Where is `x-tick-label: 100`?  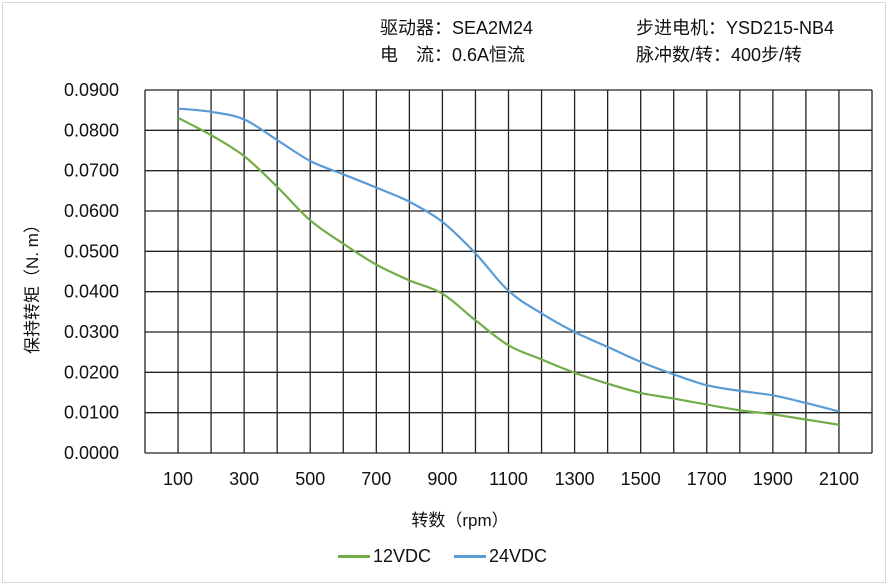
x-tick-label: 100 is located at coordinates (178, 479).